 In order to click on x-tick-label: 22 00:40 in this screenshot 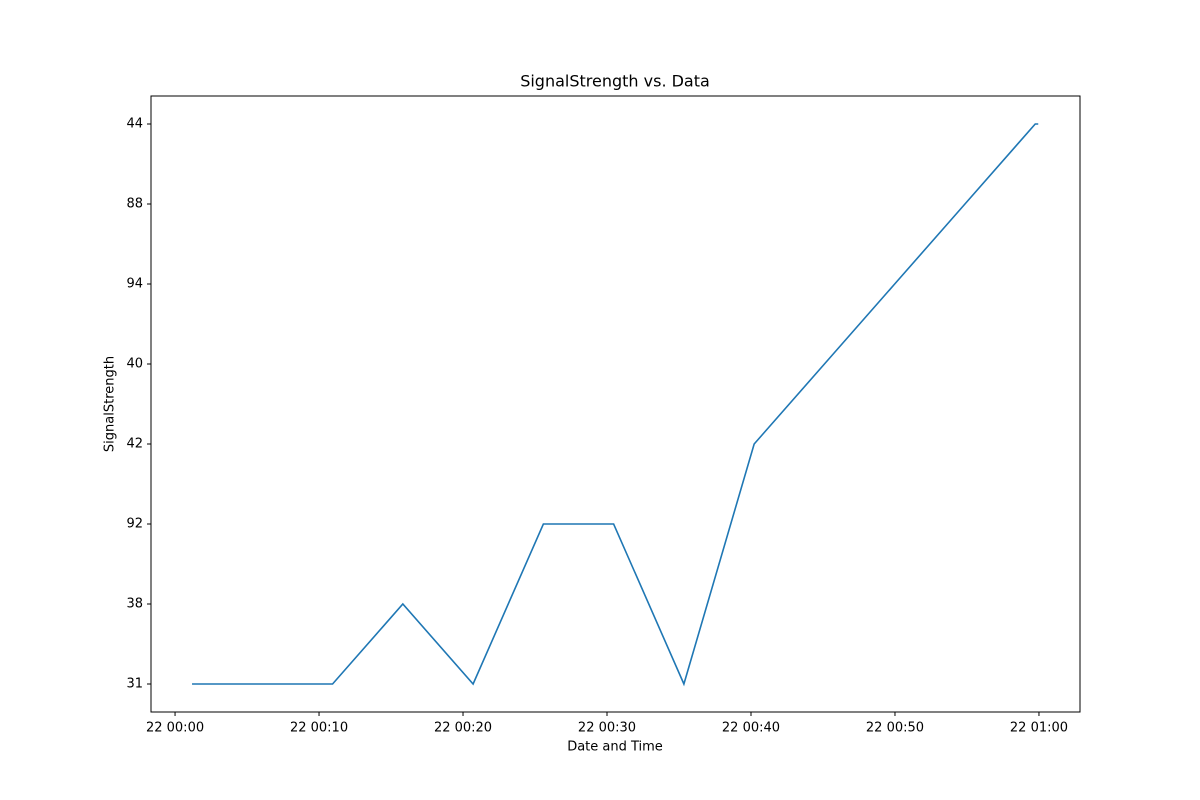, I will do `click(751, 728)`.